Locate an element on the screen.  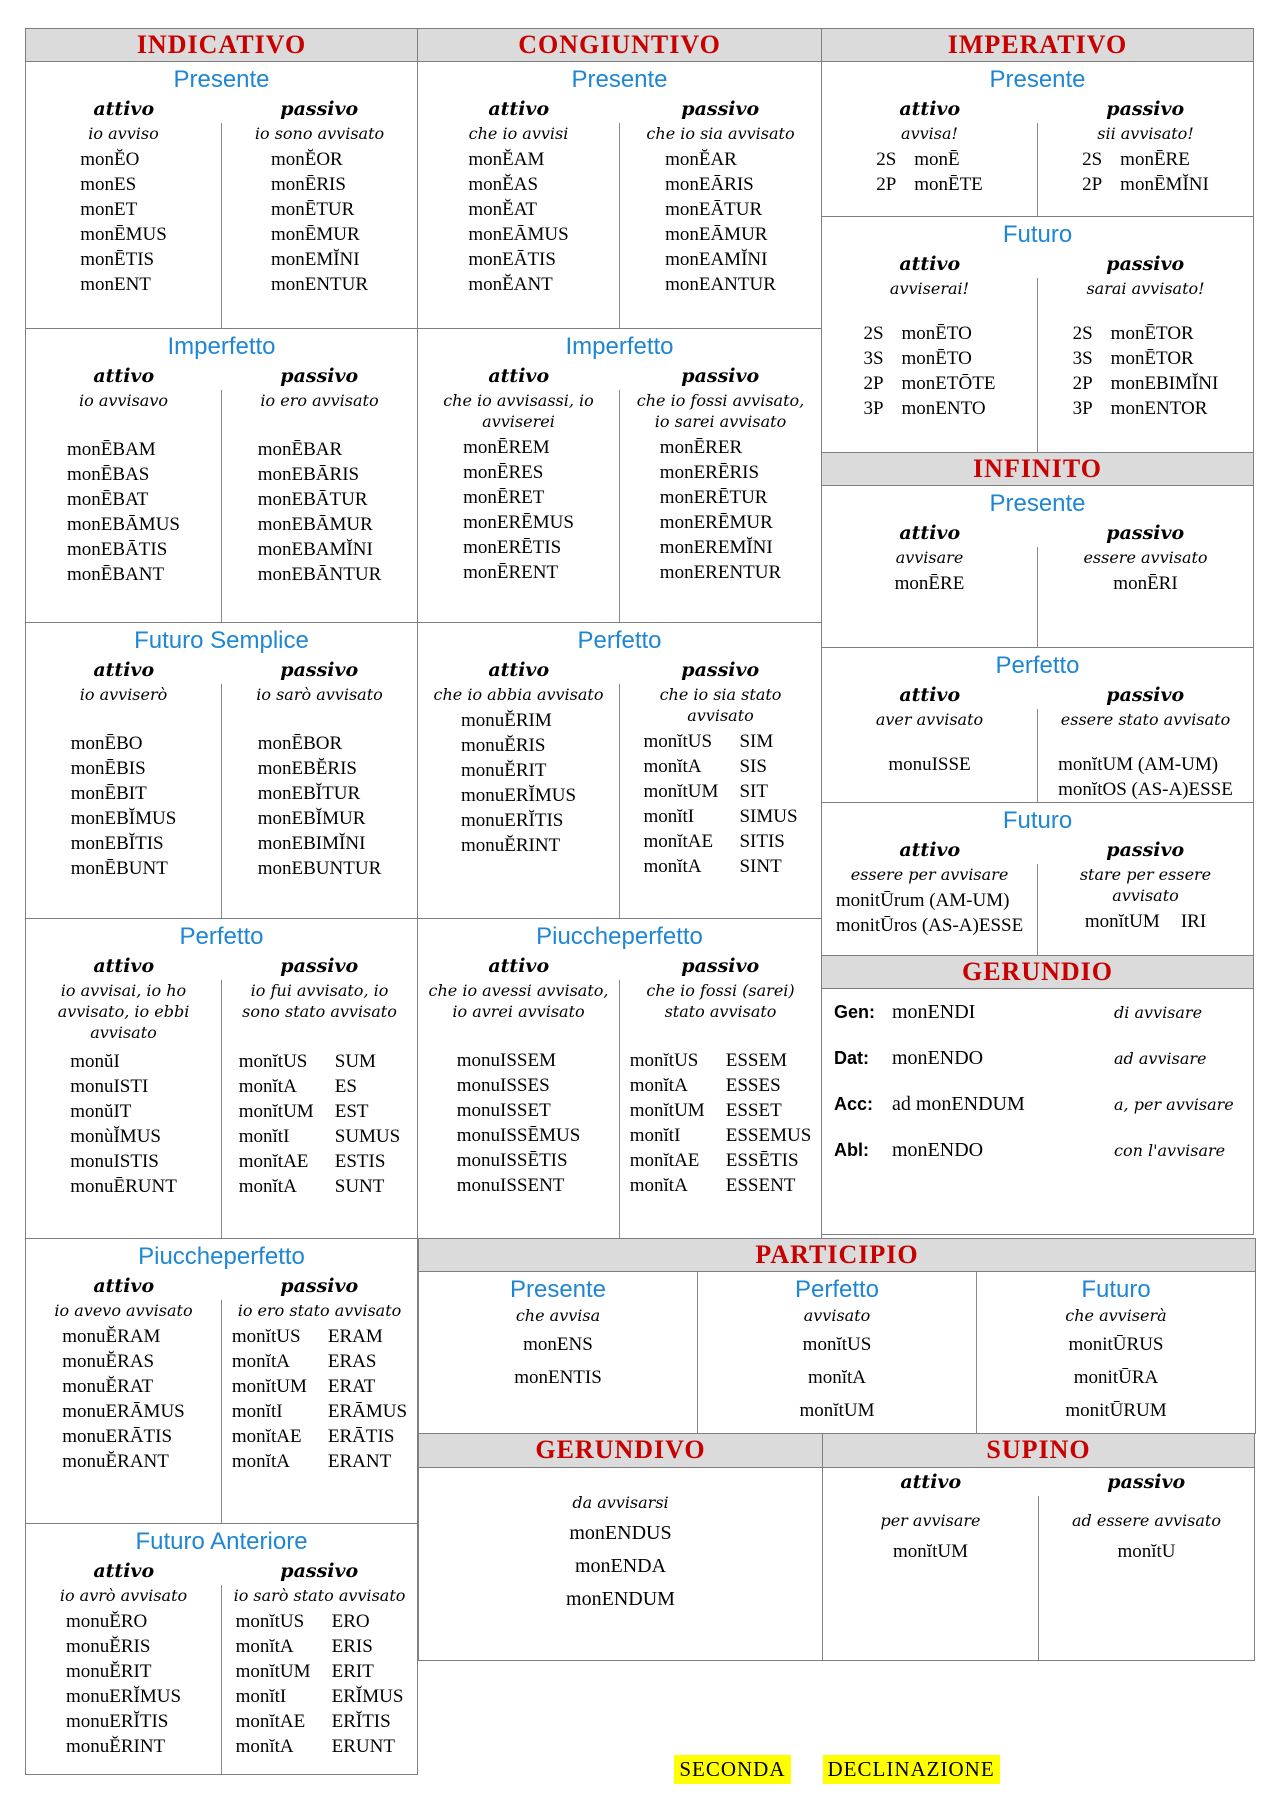
attivo-column: avvisare monĒRE is located at coordinates (929, 597).